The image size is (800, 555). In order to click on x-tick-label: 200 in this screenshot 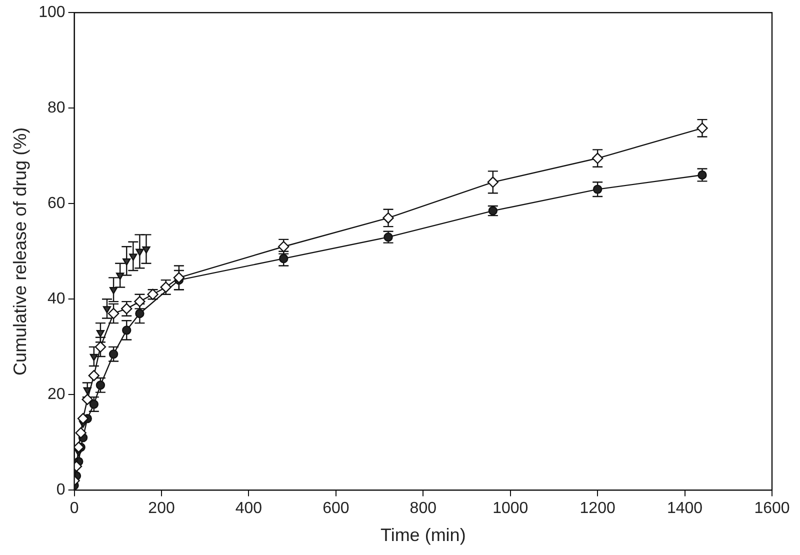, I will do `click(161, 509)`.